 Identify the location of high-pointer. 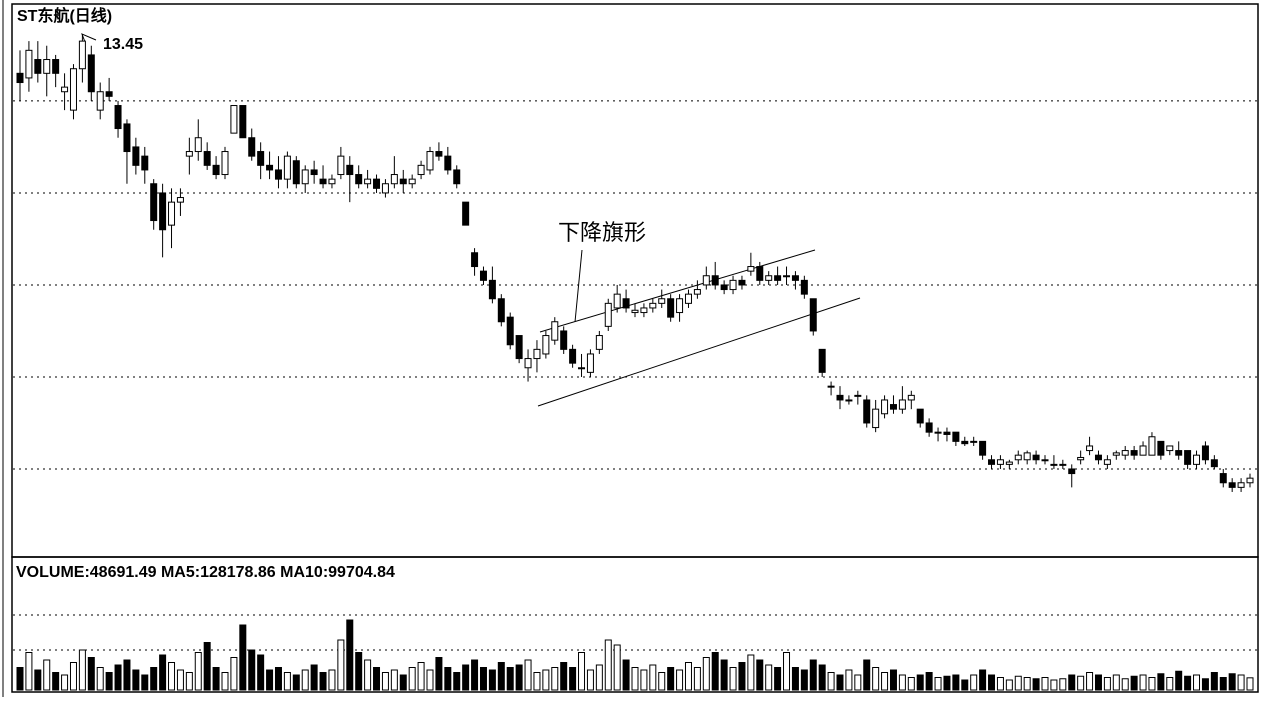
(89, 38).